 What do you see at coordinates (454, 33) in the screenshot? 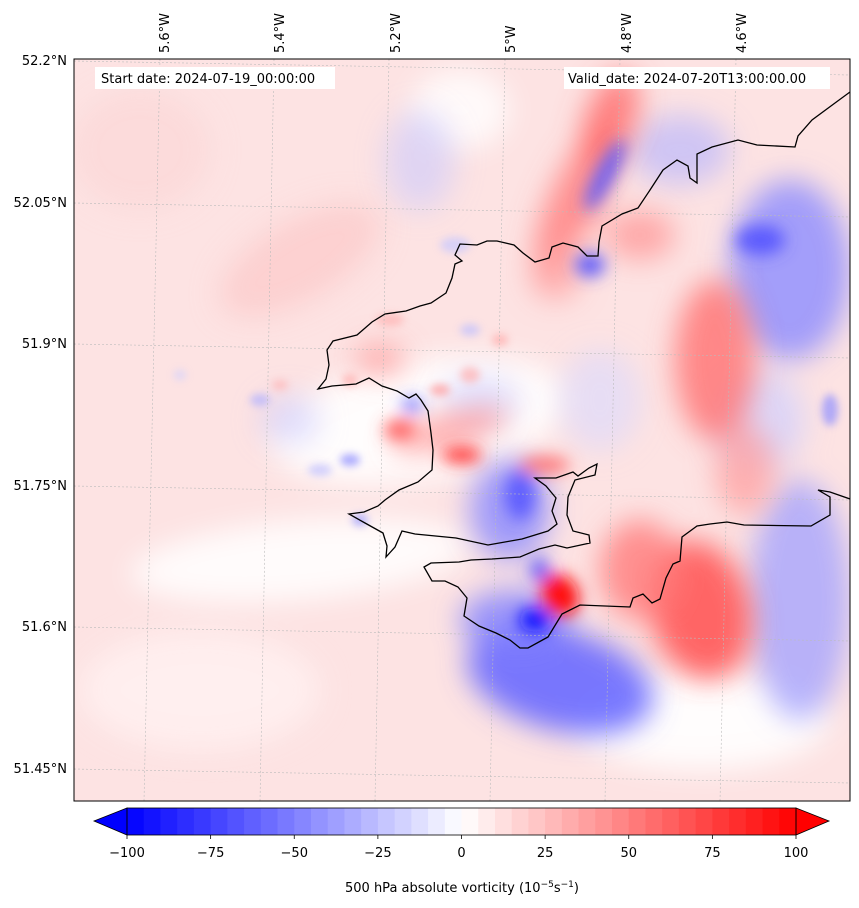
I see `longitude-labels: 5.6°W 5.4°W 5.2°W 5°W 4.8°W 4.6°W` at bounding box center [454, 33].